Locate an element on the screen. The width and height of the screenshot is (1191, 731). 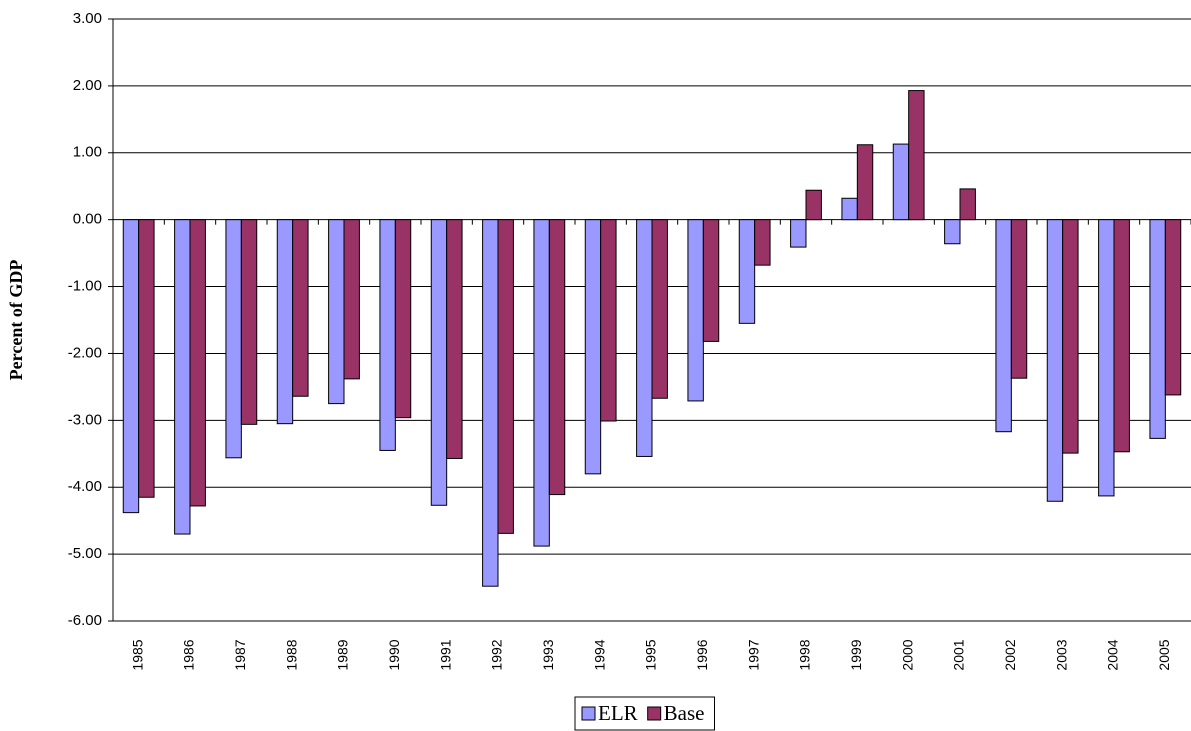
y-tick-label: -3.00 is located at coordinates (85, 419).